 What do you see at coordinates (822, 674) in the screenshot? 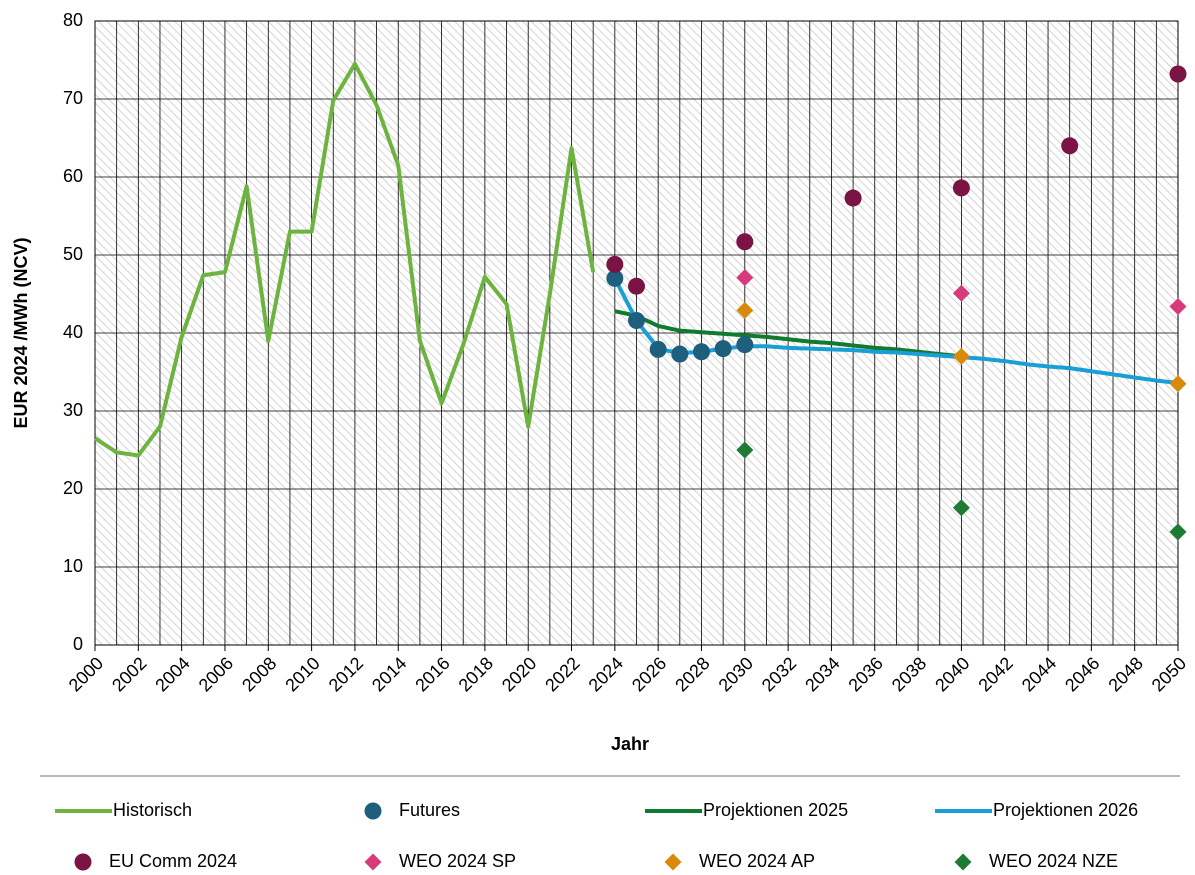
I see `x-tick-label: 2034` at bounding box center [822, 674].